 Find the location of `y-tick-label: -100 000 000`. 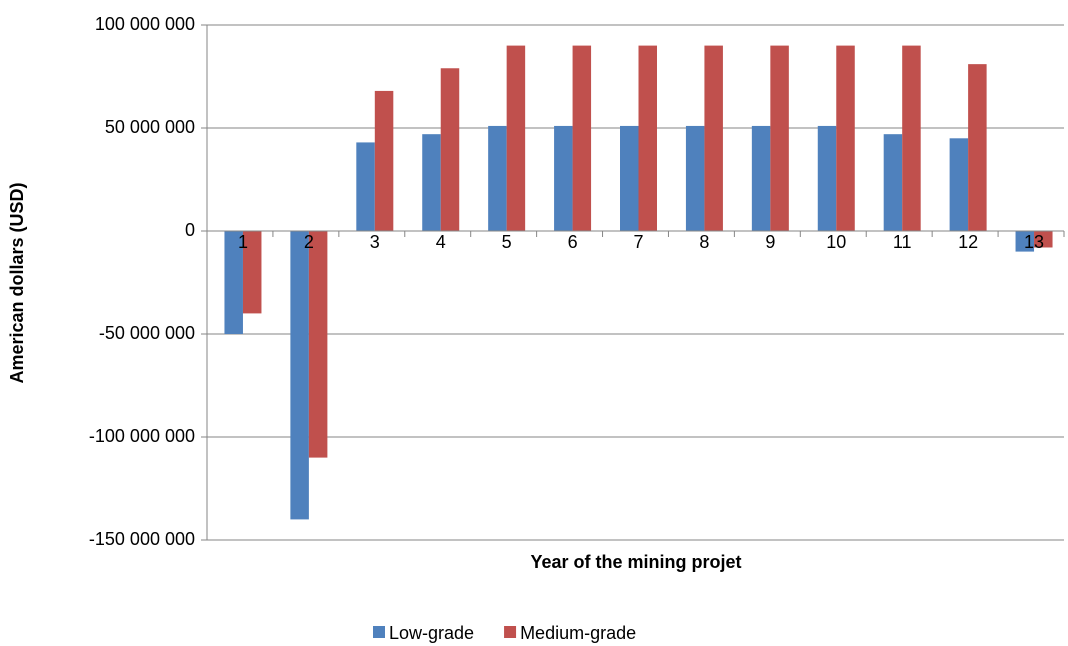

y-tick-label: -100 000 000 is located at coordinates (142, 436).